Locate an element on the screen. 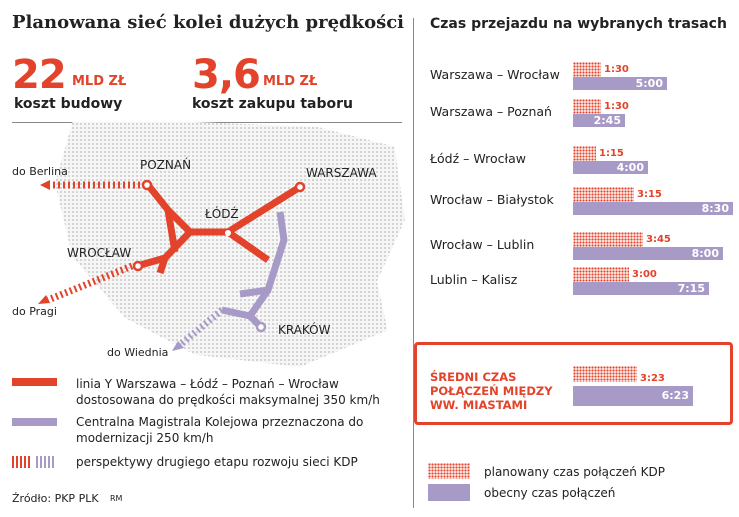  legend-swatch-planned is located at coordinates (449, 471).